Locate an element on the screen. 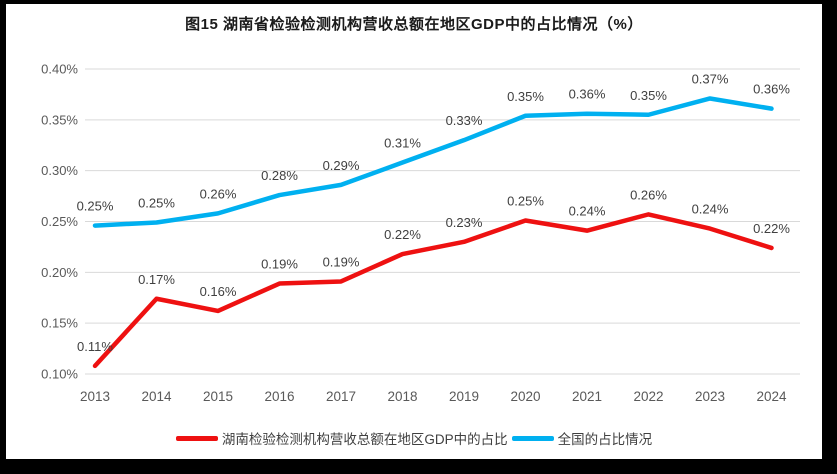 This screenshot has height=474, width=837. hunan-series-swatch is located at coordinates (196, 438).